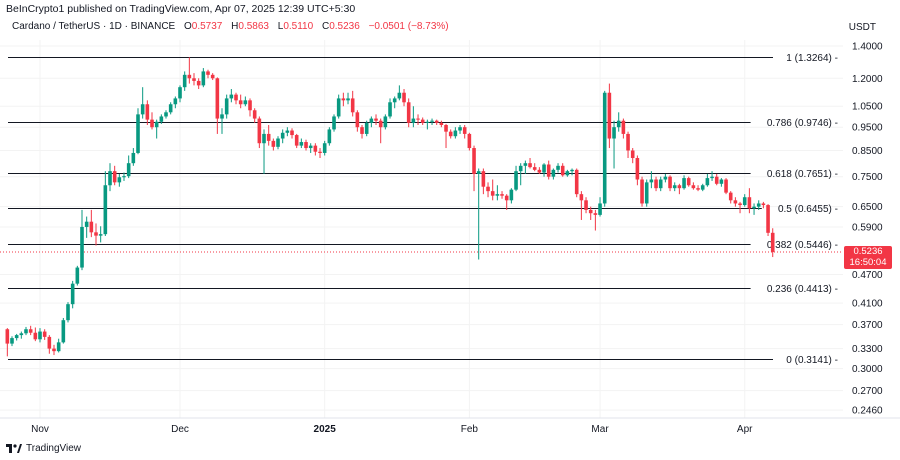 The image size is (900, 460). What do you see at coordinates (94, 26) in the screenshot?
I see `symbol-name: Cardano / TetherUS · 1D · BINANCE` at bounding box center [94, 26].